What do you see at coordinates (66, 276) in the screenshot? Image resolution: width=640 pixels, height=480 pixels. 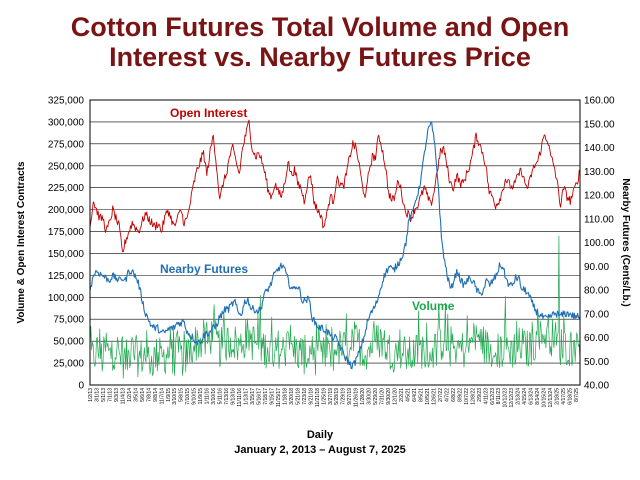 I see `left-tick-label: 125,000` at bounding box center [66, 276].